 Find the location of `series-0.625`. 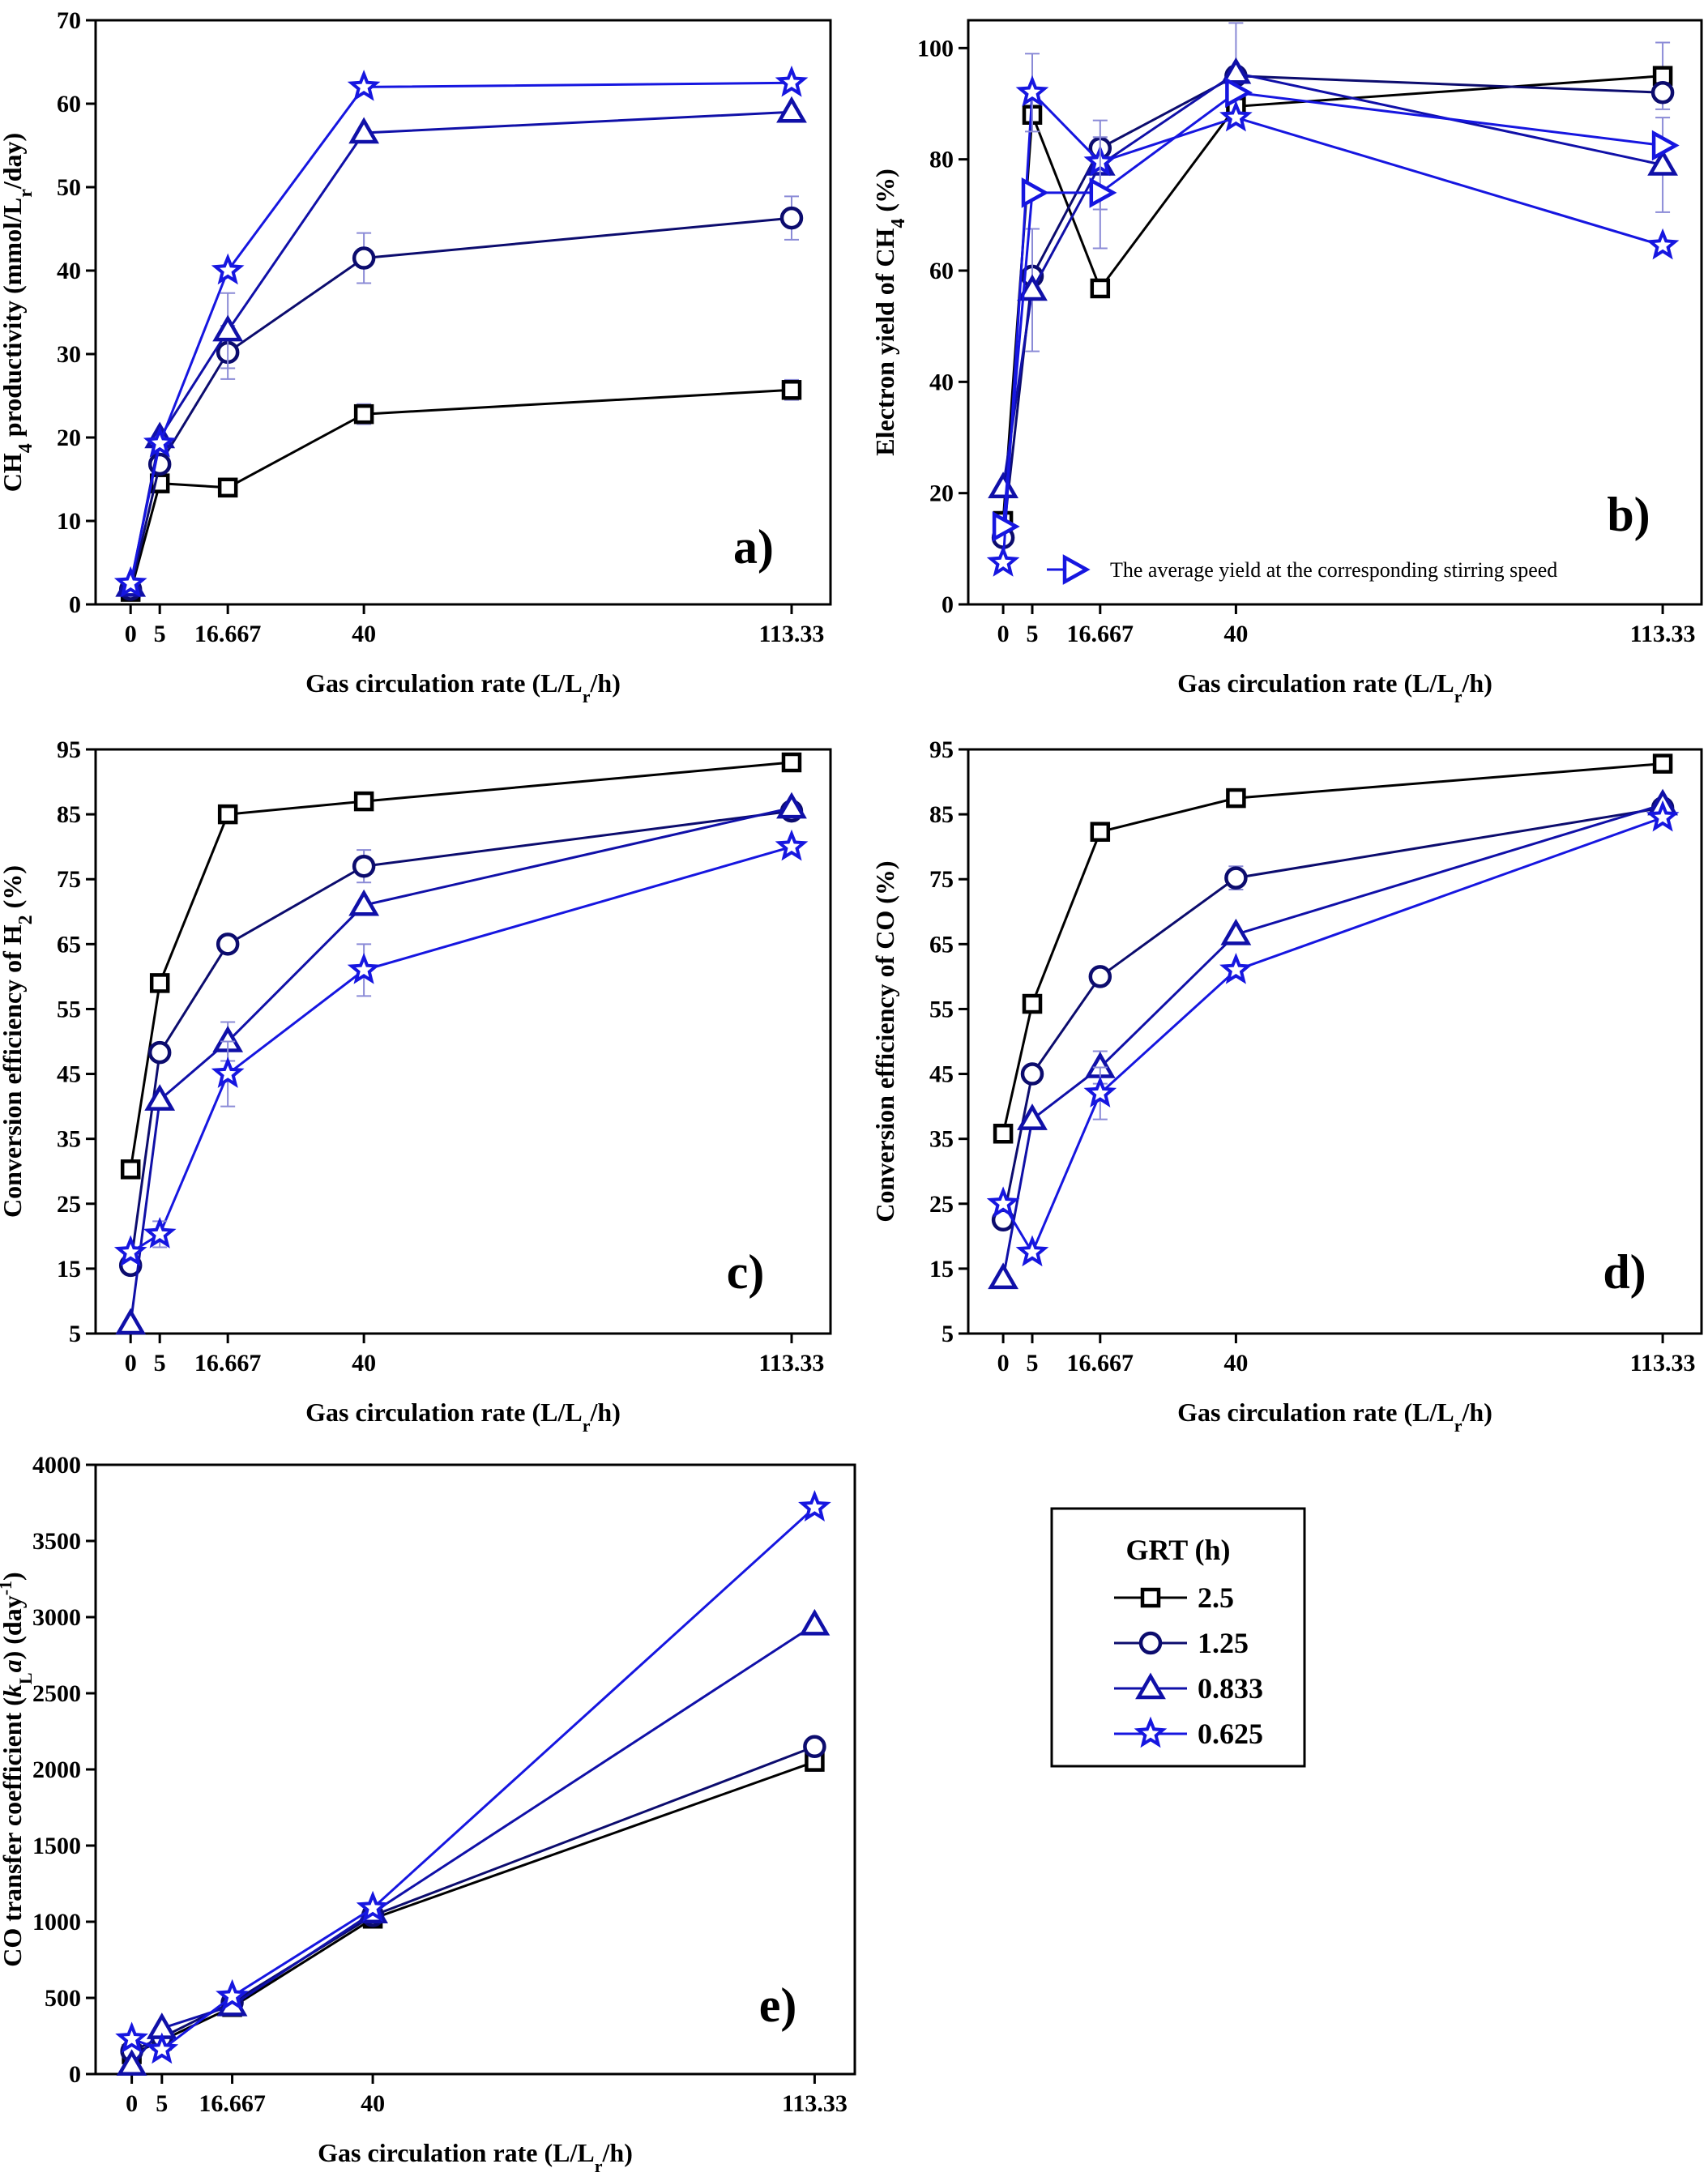

series-0.625 is located at coordinates (1333, 315).